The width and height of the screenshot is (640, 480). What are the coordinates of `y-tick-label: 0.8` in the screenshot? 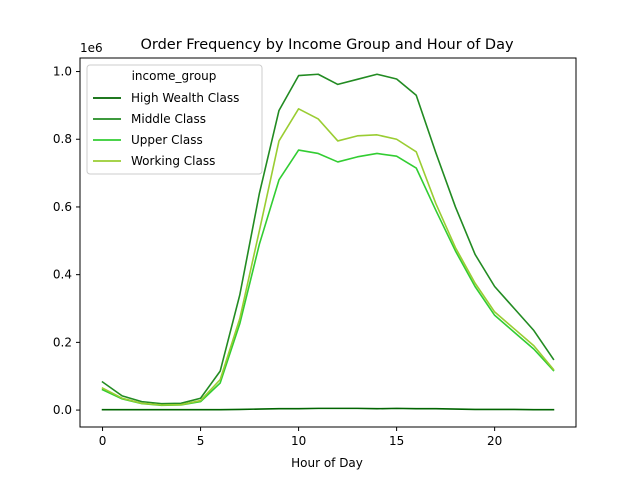 It's located at (62, 139).